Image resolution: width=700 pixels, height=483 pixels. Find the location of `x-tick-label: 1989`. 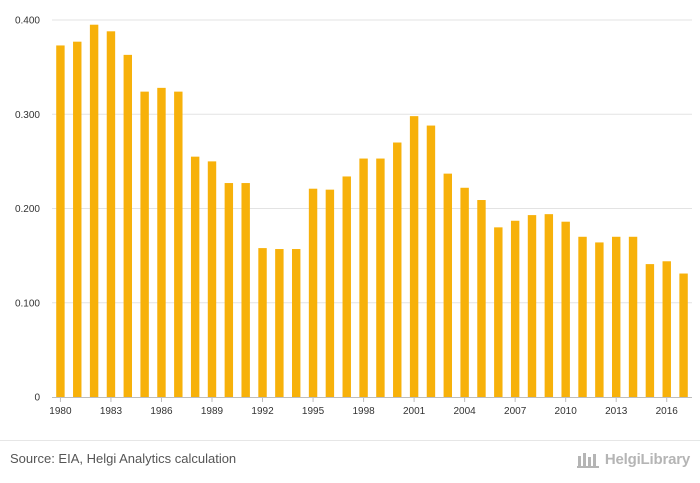

x-tick-label: 1989 is located at coordinates (212, 411).